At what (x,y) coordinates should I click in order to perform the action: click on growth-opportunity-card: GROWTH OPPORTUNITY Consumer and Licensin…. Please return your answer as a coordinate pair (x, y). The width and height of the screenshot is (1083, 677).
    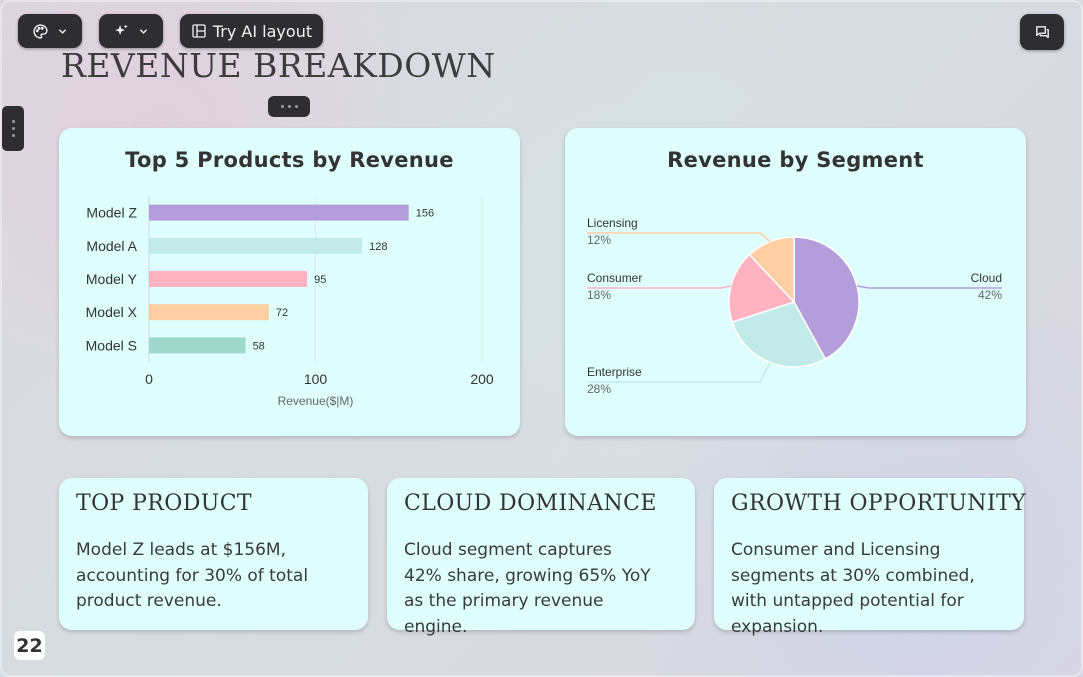
    Looking at the image, I should click on (870, 557).